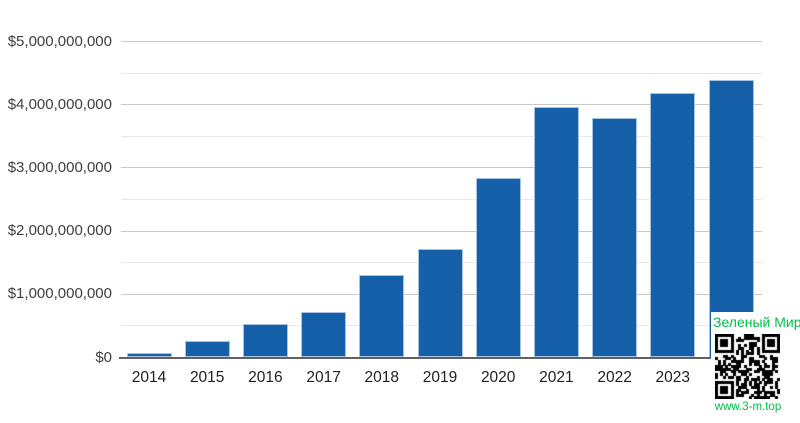 The height and width of the screenshot is (423, 800). What do you see at coordinates (747, 366) in the screenshot?
I see `qr-code-icon` at bounding box center [747, 366].